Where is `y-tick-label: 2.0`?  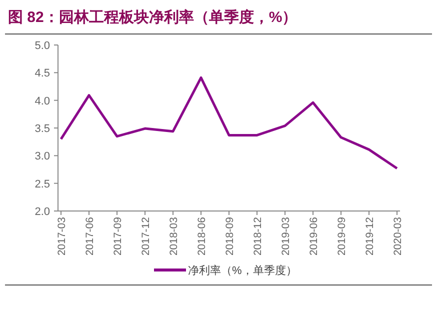 y-tick-label: 2.0 is located at coordinates (42, 212).